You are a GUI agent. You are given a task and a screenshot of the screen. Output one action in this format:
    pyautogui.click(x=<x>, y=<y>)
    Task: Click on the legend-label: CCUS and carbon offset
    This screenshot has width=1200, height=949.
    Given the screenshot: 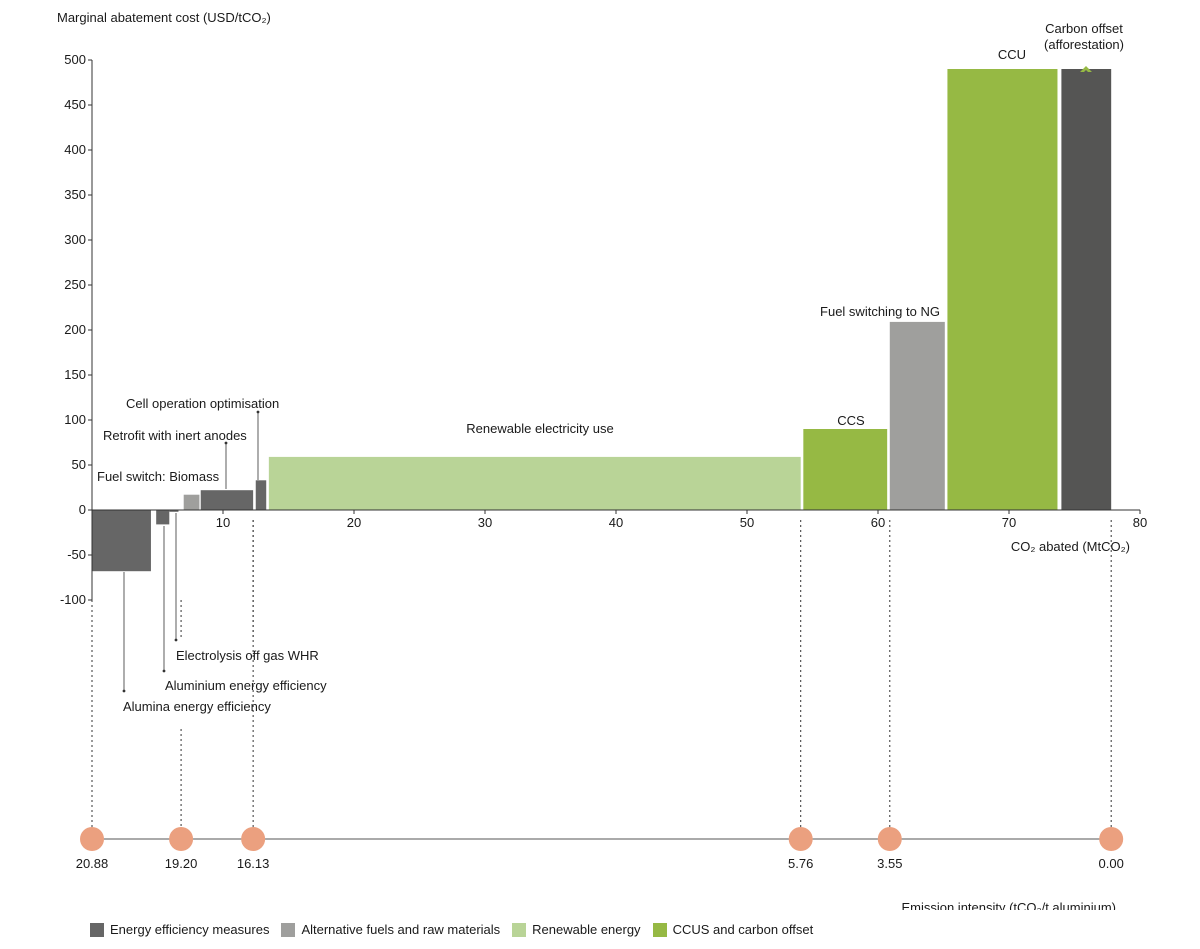 What is the action you would take?
    pyautogui.click(x=743, y=929)
    